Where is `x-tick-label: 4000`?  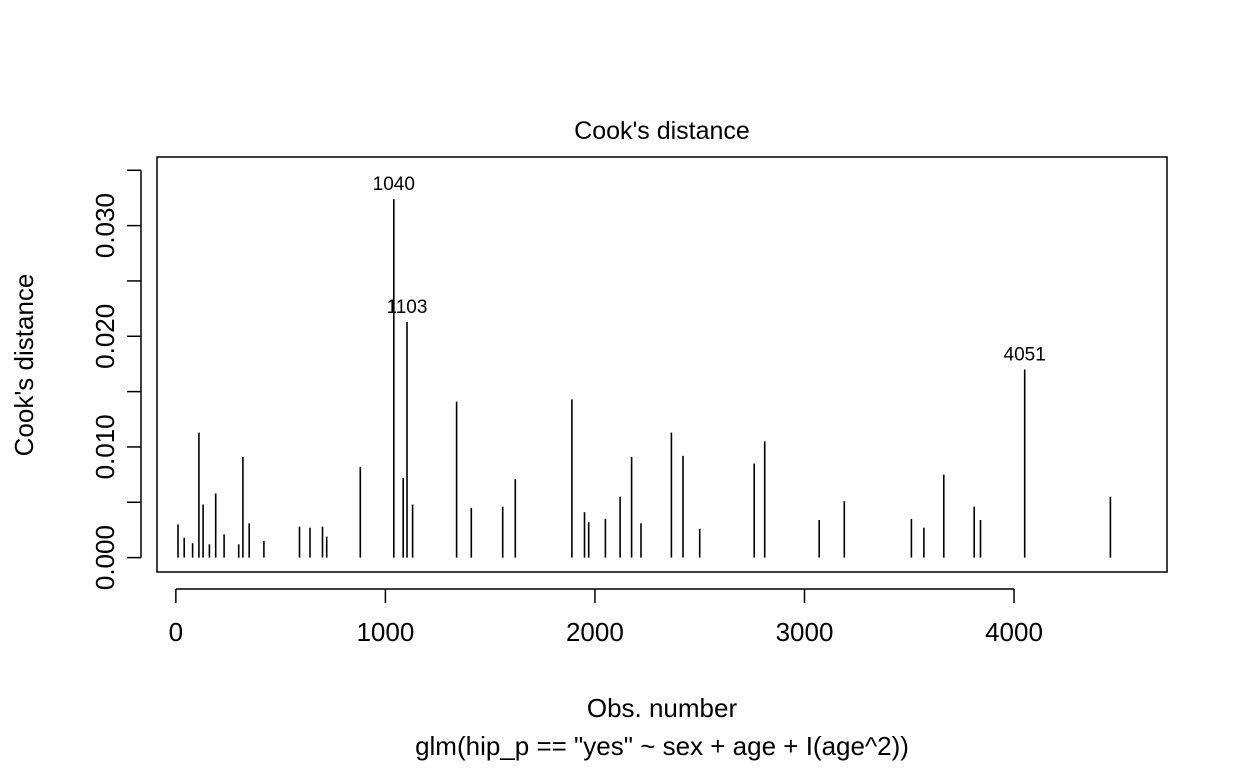
x-tick-label: 4000 is located at coordinates (1014, 632).